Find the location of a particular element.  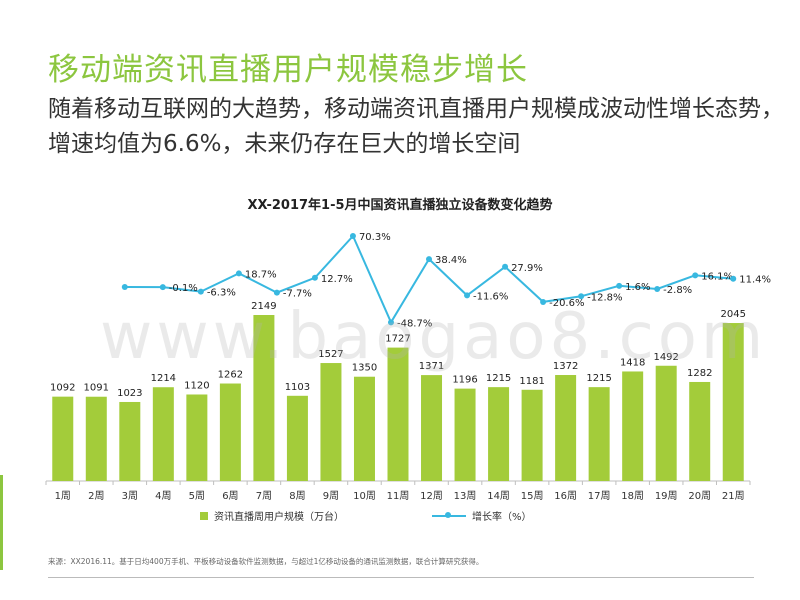

x-tick-label: 7周 is located at coordinates (264, 496).